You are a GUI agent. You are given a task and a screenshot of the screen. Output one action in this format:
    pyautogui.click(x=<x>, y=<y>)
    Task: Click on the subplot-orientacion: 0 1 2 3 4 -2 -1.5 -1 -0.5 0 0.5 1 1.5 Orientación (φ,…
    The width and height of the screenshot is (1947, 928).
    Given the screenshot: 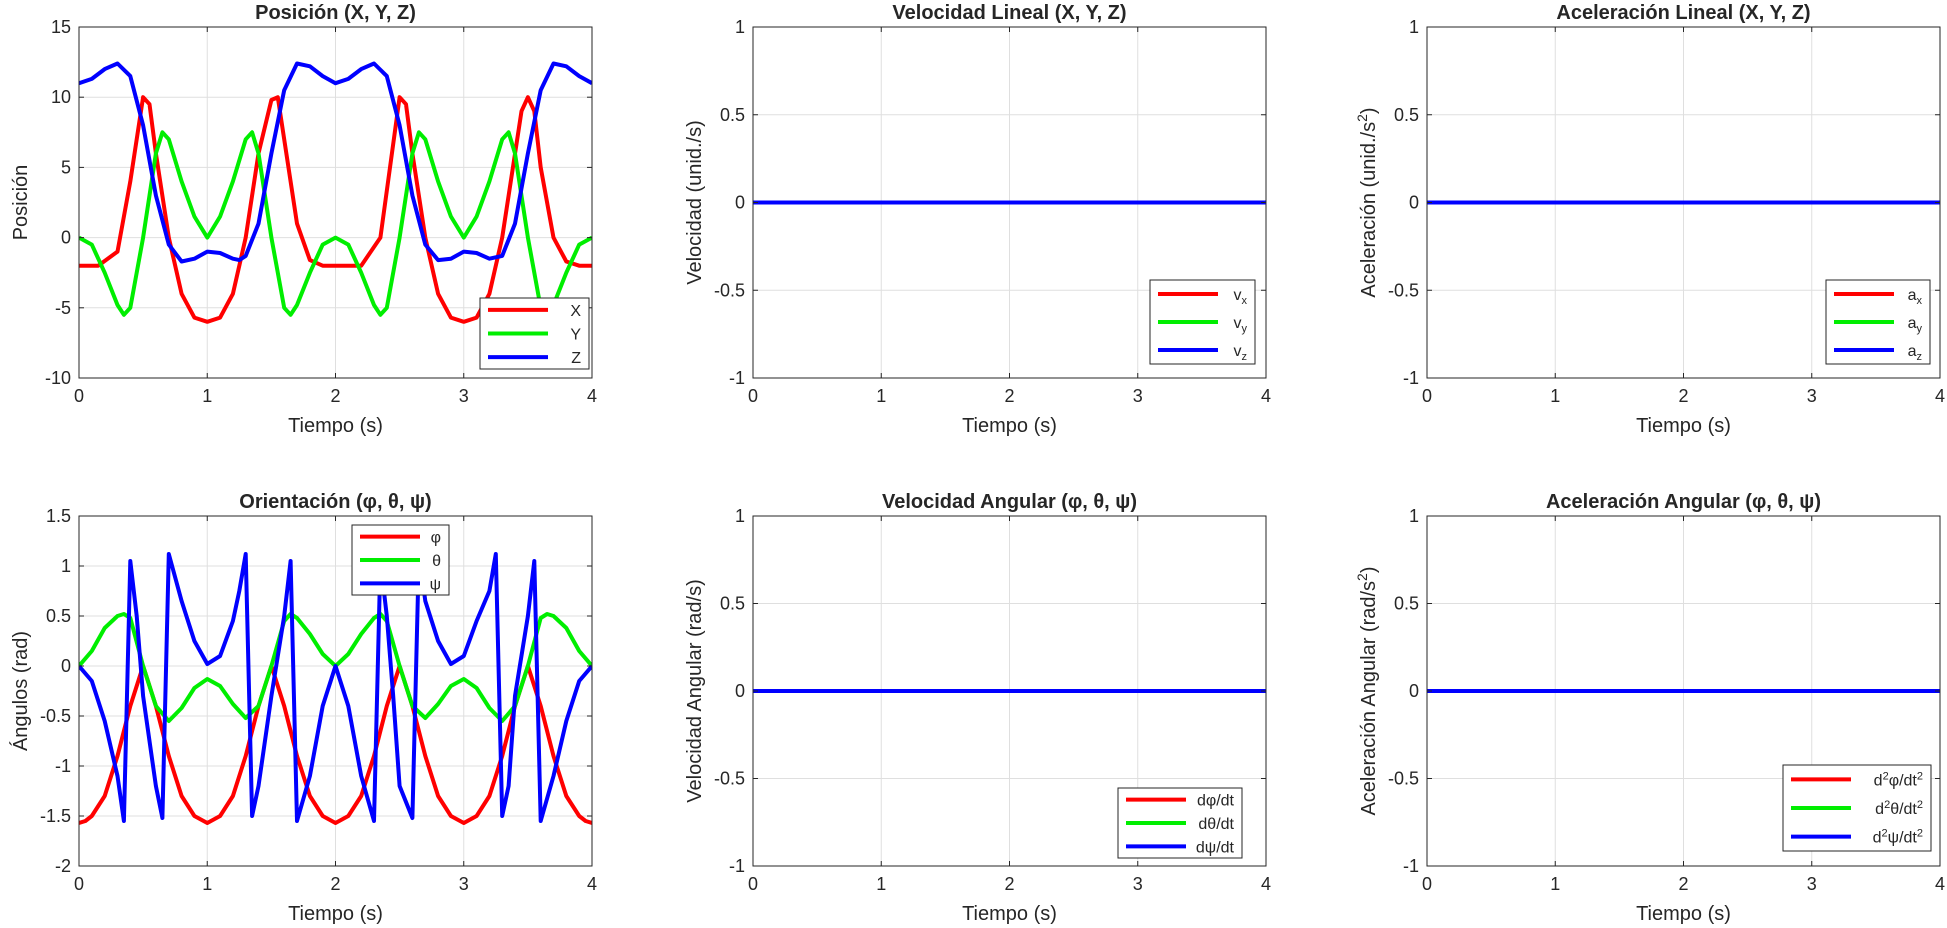 What is the action you would take?
    pyautogui.click(x=303, y=708)
    